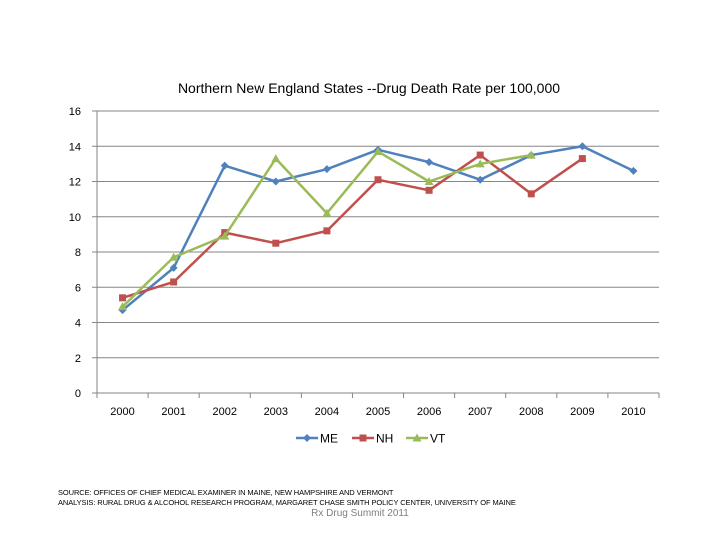 The height and width of the screenshot is (540, 720). I want to click on data-point-vt-2000, so click(123, 306).